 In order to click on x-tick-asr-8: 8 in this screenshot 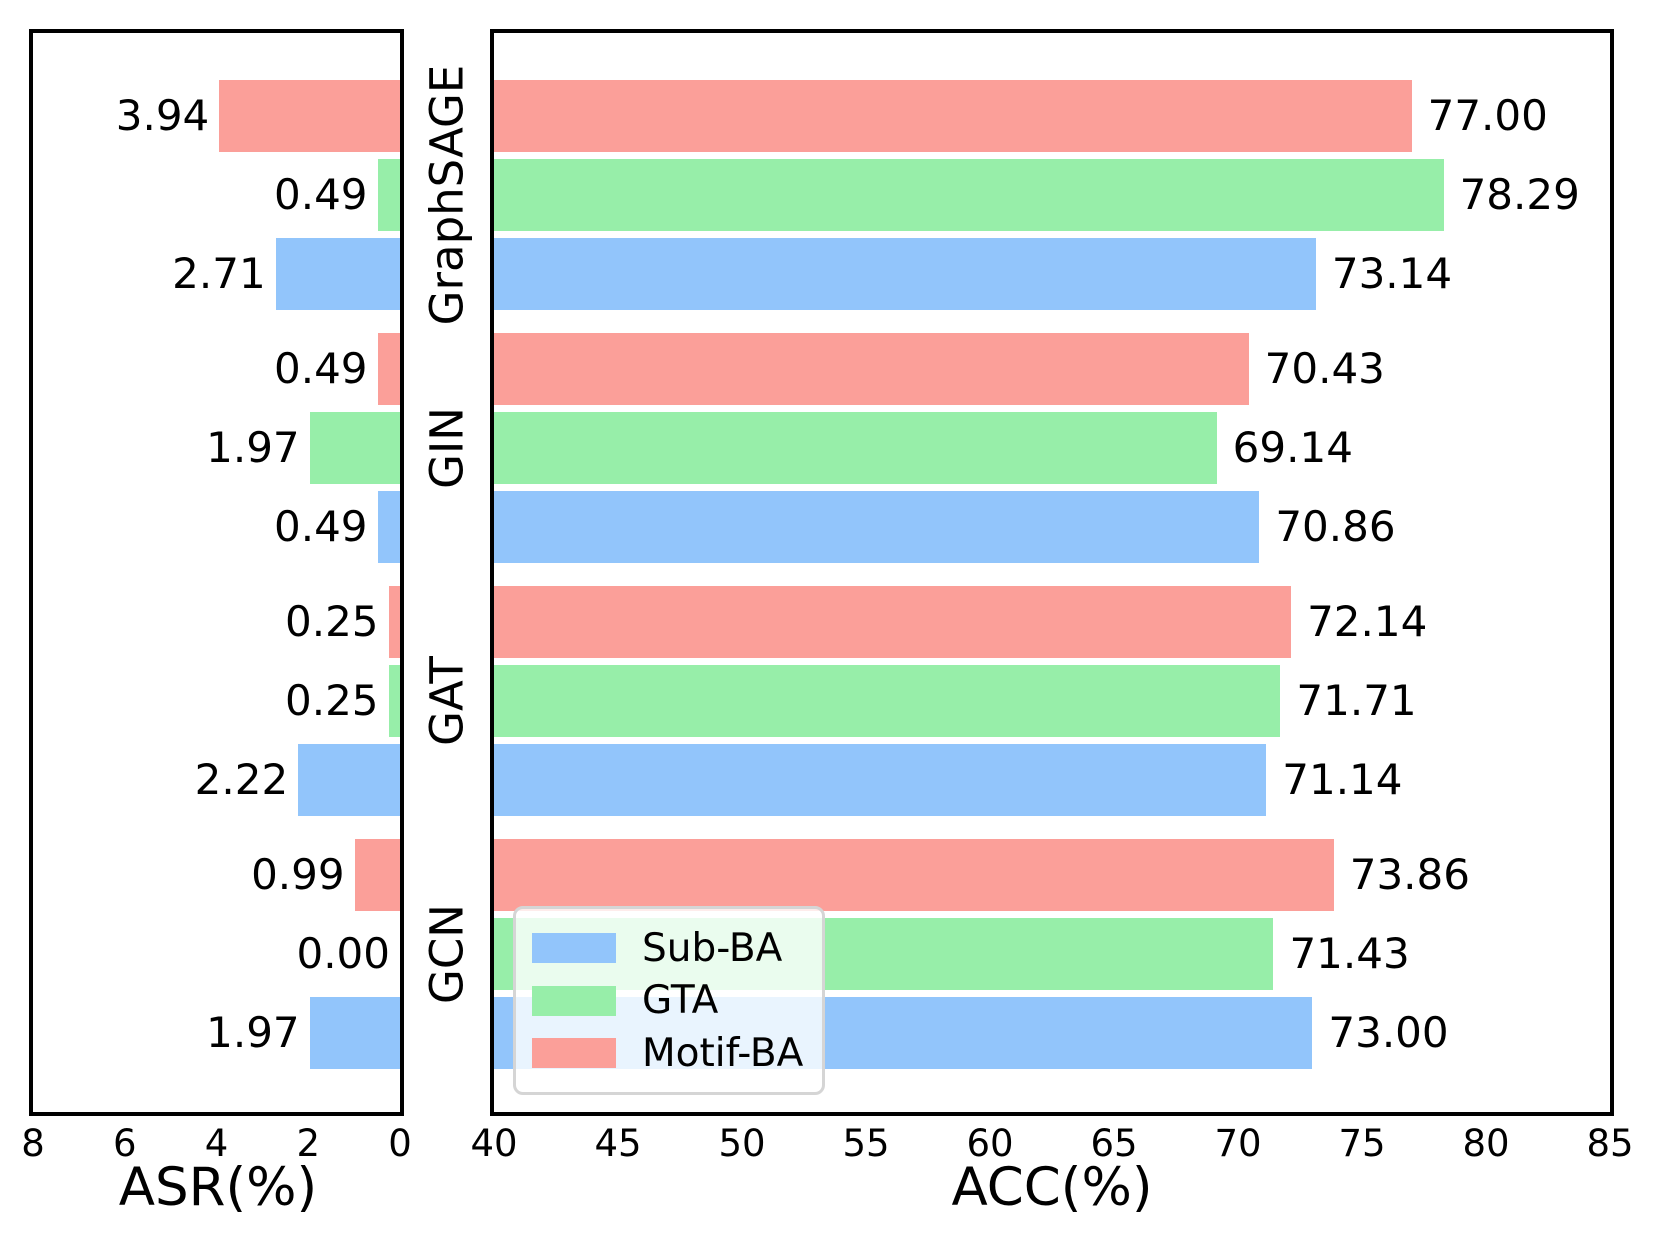, I will do `click(33, 1143)`.